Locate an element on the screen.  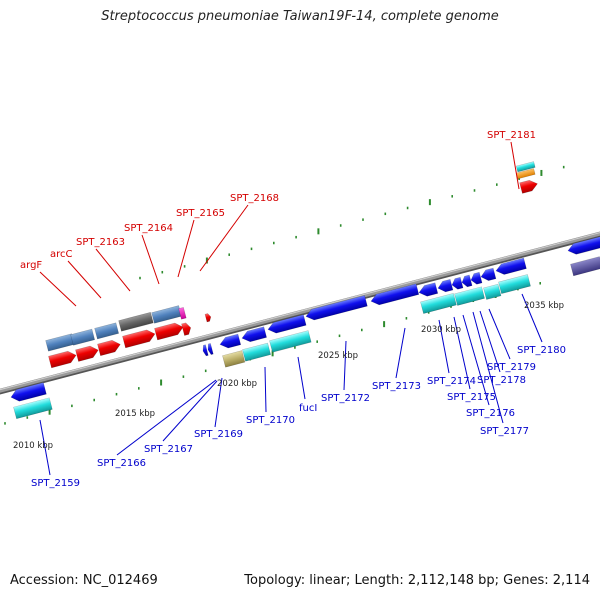
gene-label: SPT_2168 is located at coordinates (254, 198).